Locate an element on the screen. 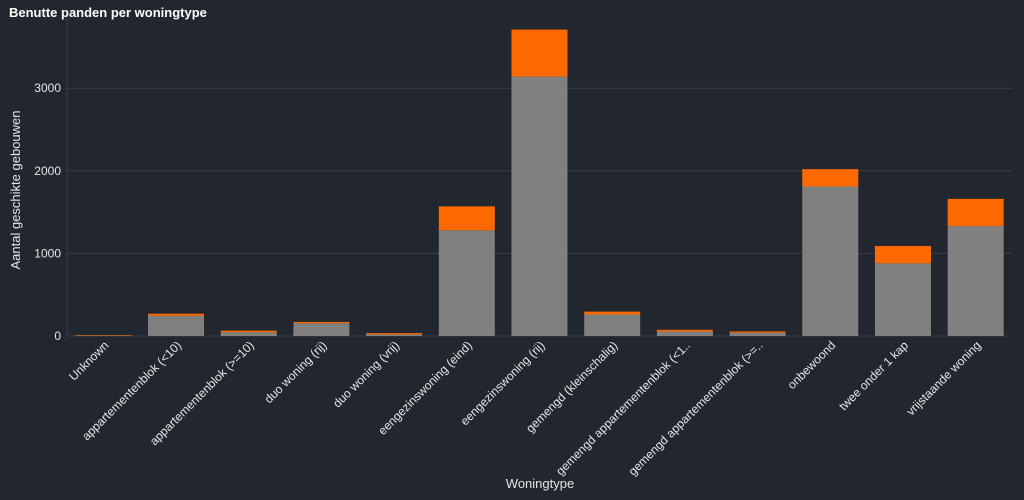  x-tick-label: duo woning (vrij) is located at coordinates (366, 374).